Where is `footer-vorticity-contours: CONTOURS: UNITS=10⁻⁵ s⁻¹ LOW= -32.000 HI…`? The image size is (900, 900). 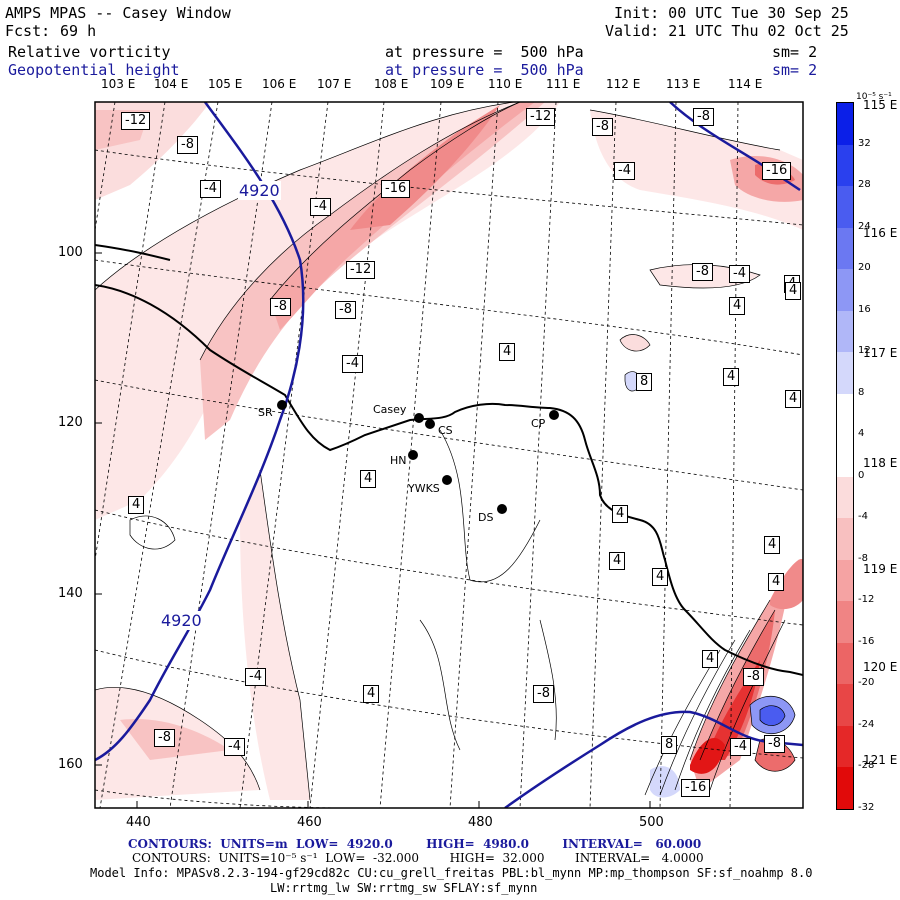 footer-vorticity-contours: CONTOURS: UNITS=10⁻⁵ s⁻¹ LOW= -32.000 HI… is located at coordinates (418, 858).